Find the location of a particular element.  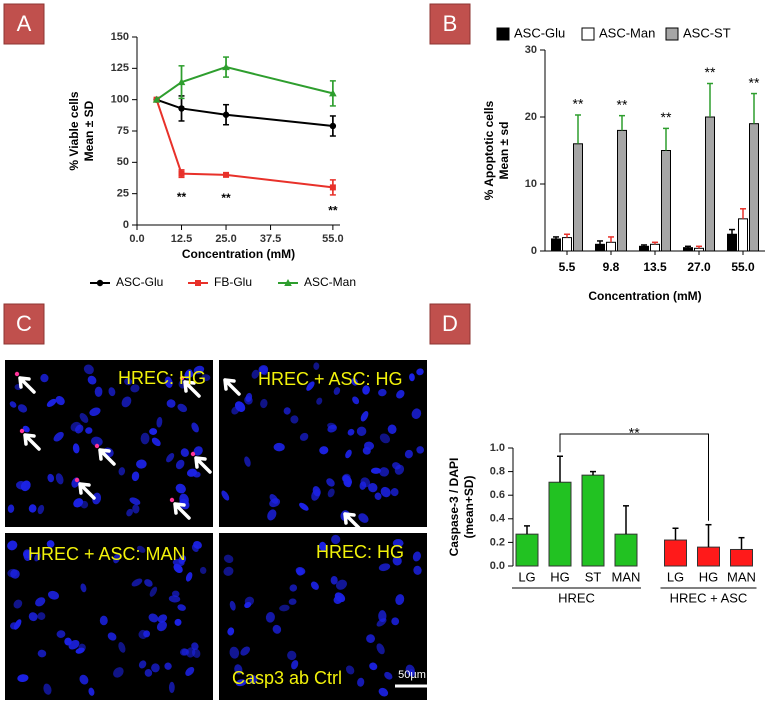

y-tick-label: 0.6 is located at coordinates (497, 495).